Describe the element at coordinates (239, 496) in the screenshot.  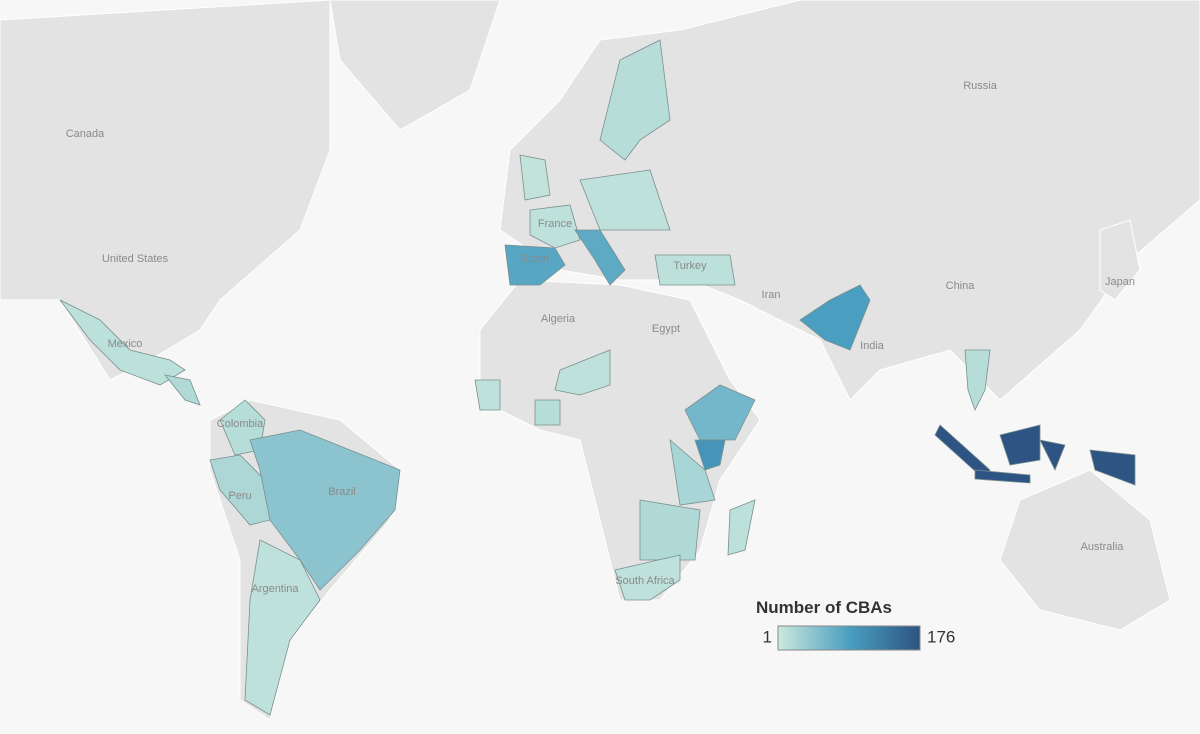
I see `place-label: Peru` at that location.